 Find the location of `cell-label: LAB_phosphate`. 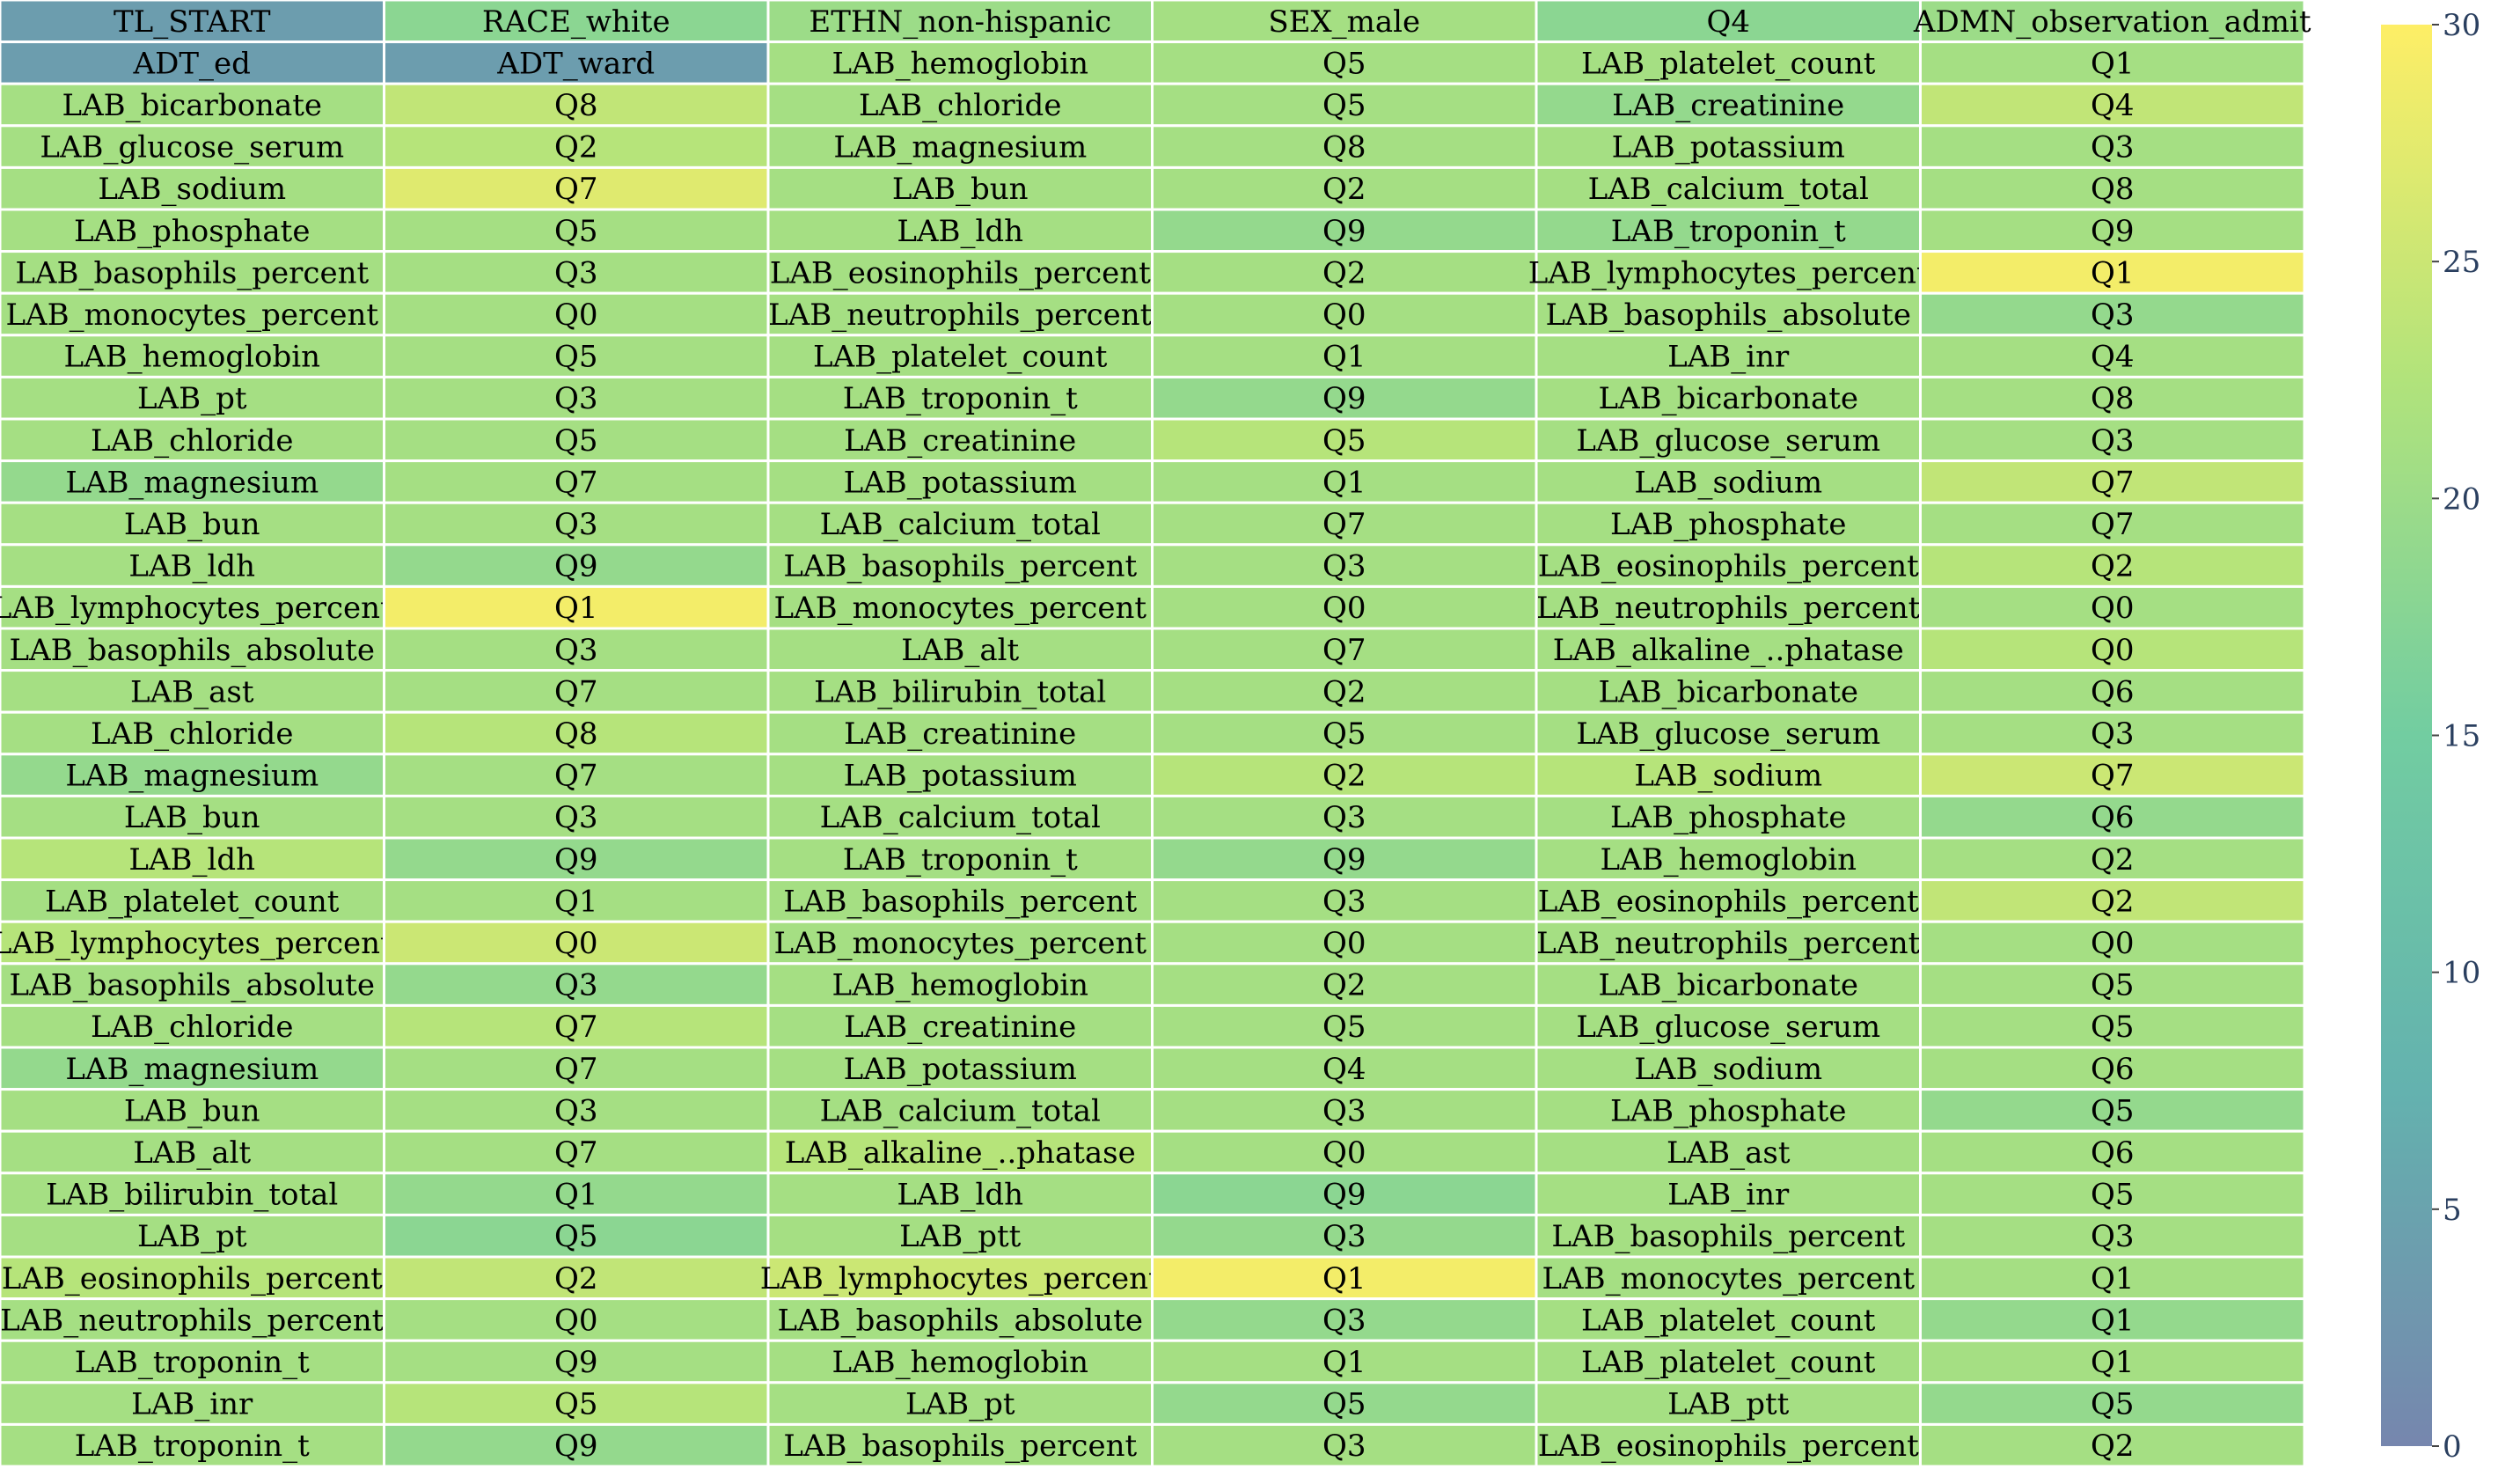

cell-label: LAB_phosphate is located at coordinates (192, 231).